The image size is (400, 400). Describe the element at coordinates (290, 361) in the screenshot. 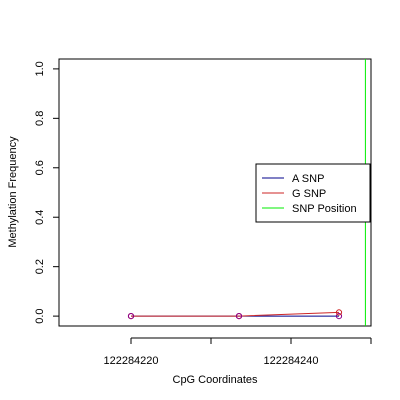

I see `x-tick-label: 122284240` at that location.